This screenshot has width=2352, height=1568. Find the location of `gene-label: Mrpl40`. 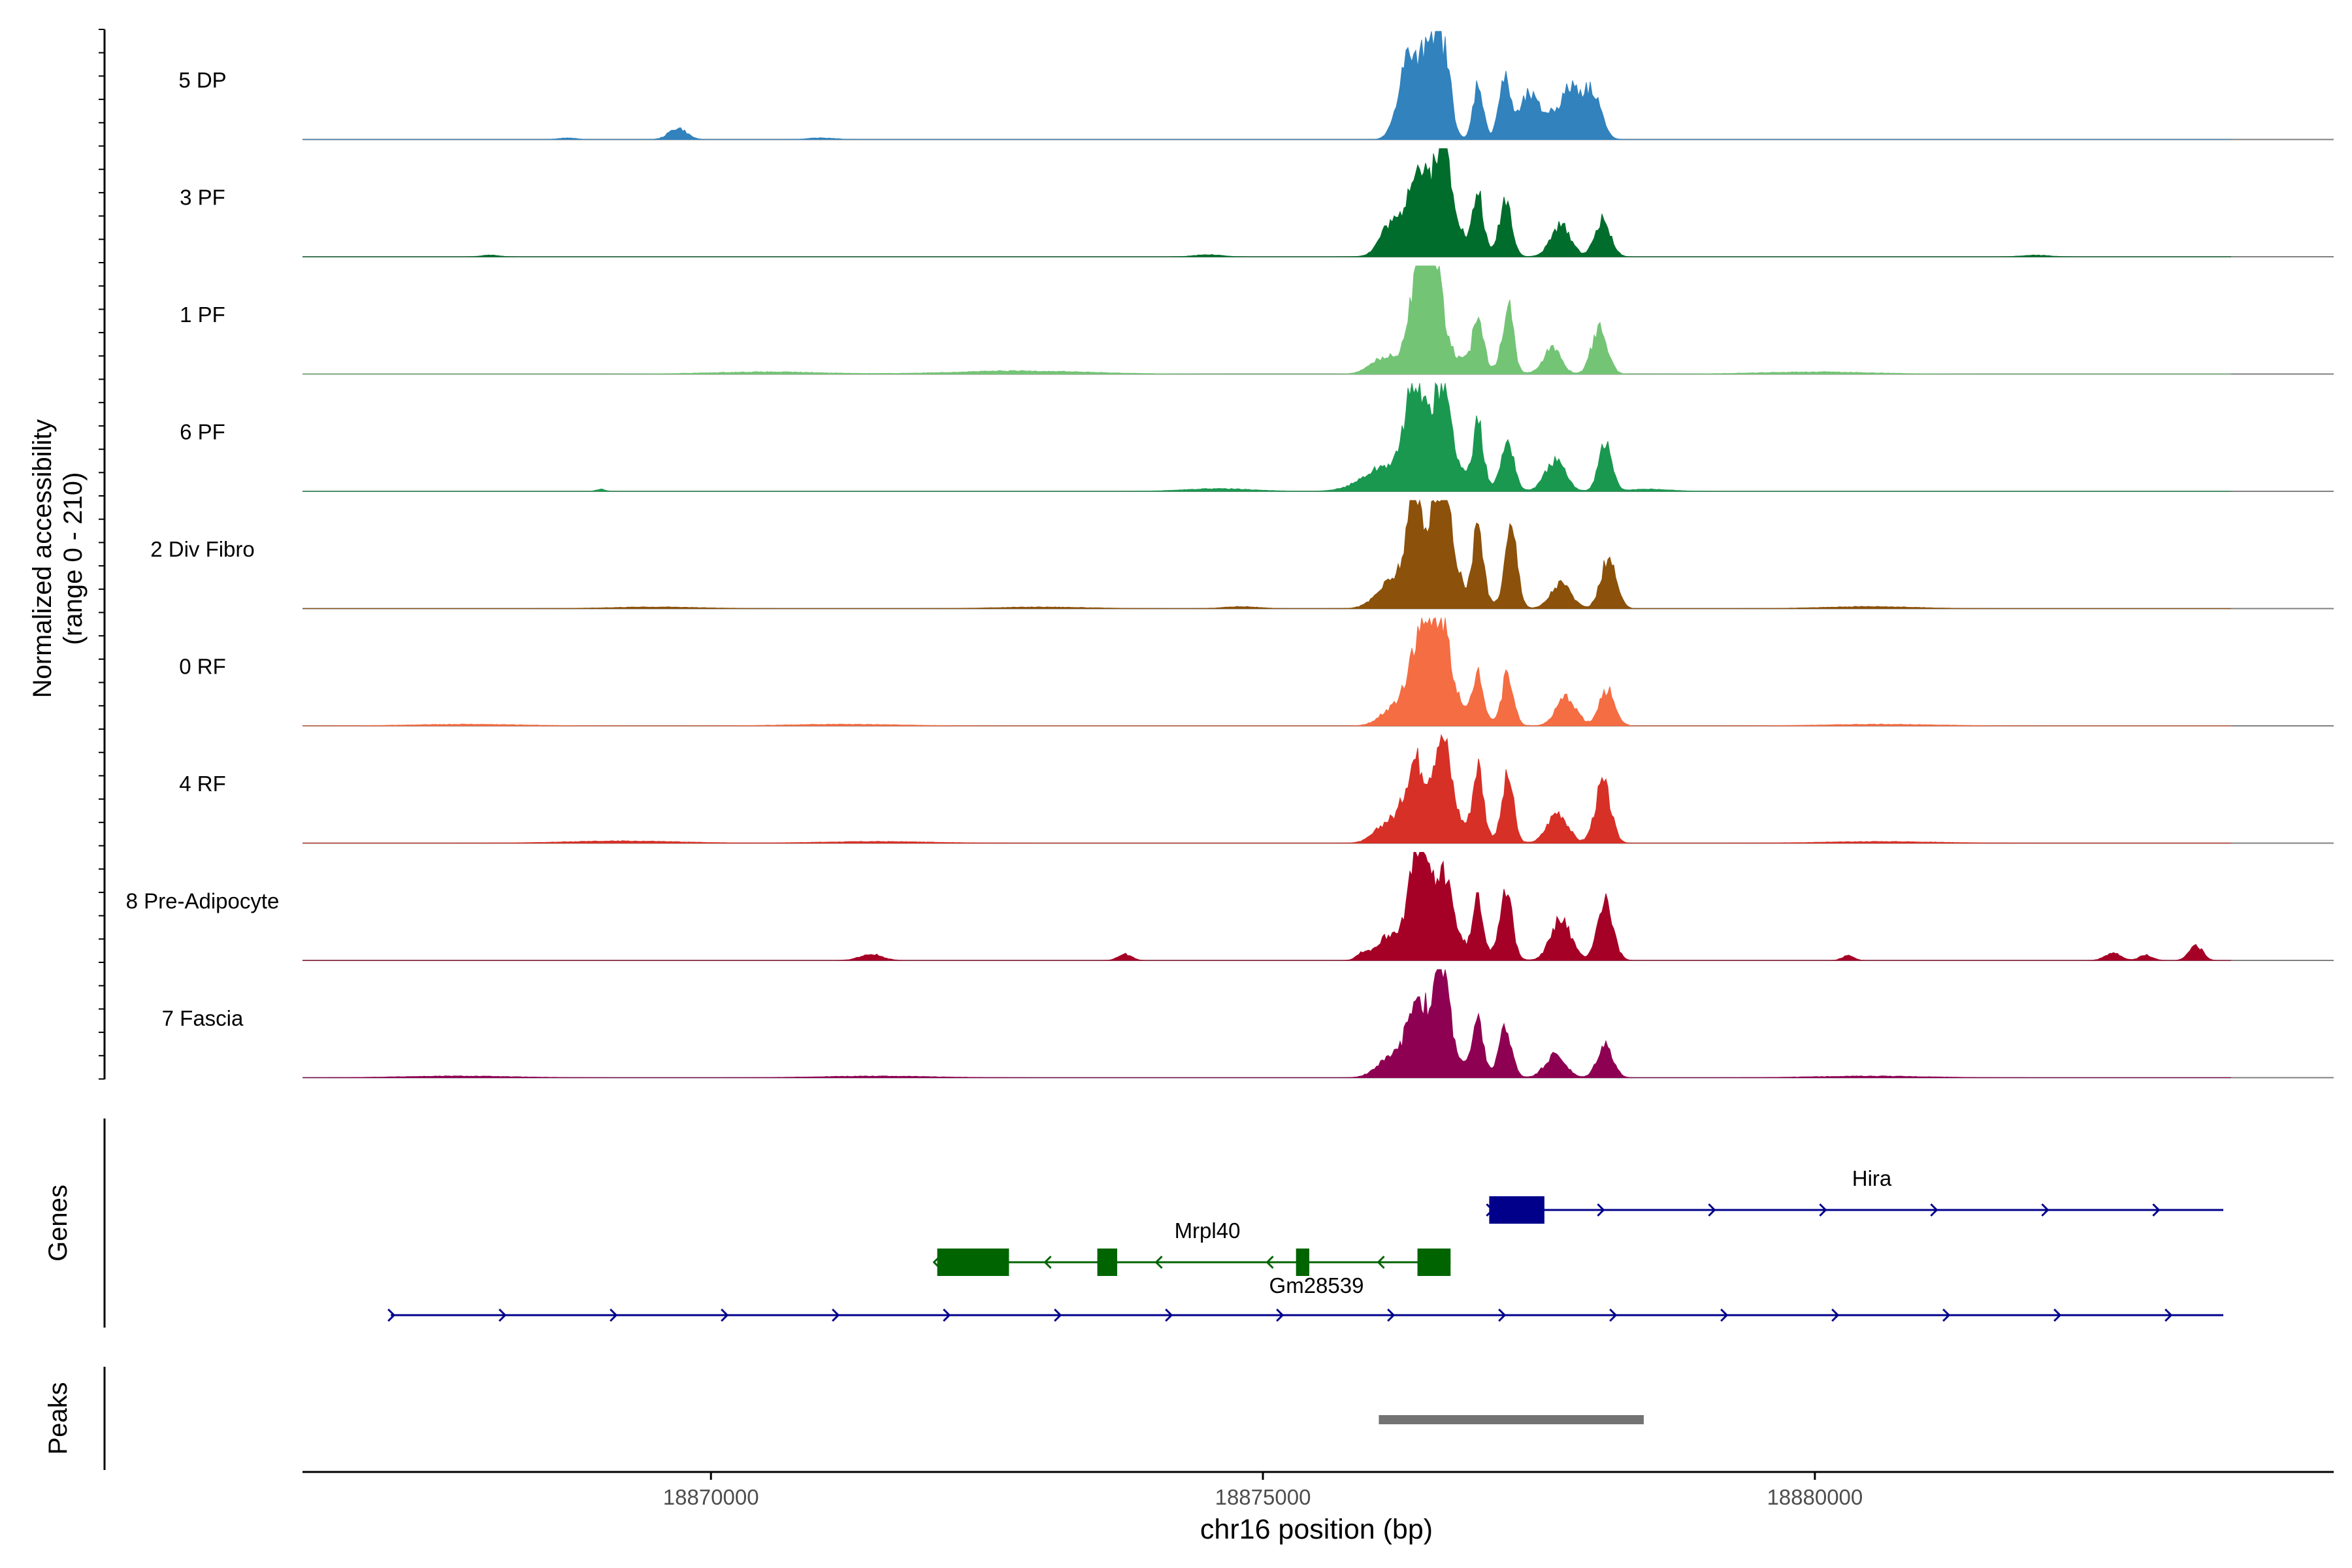

gene-label: Mrpl40 is located at coordinates (1208, 1230).